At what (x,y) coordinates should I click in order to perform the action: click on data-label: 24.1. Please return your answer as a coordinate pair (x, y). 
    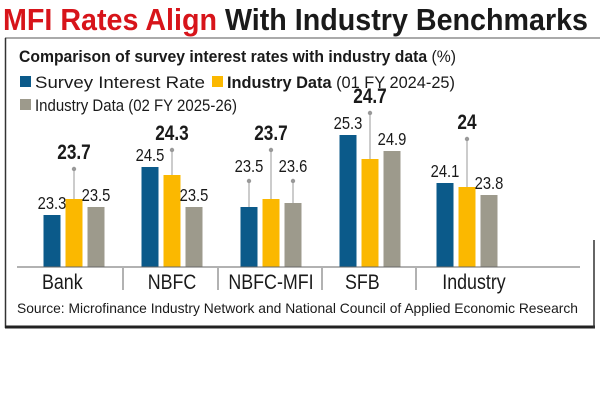
    Looking at the image, I should click on (445, 172).